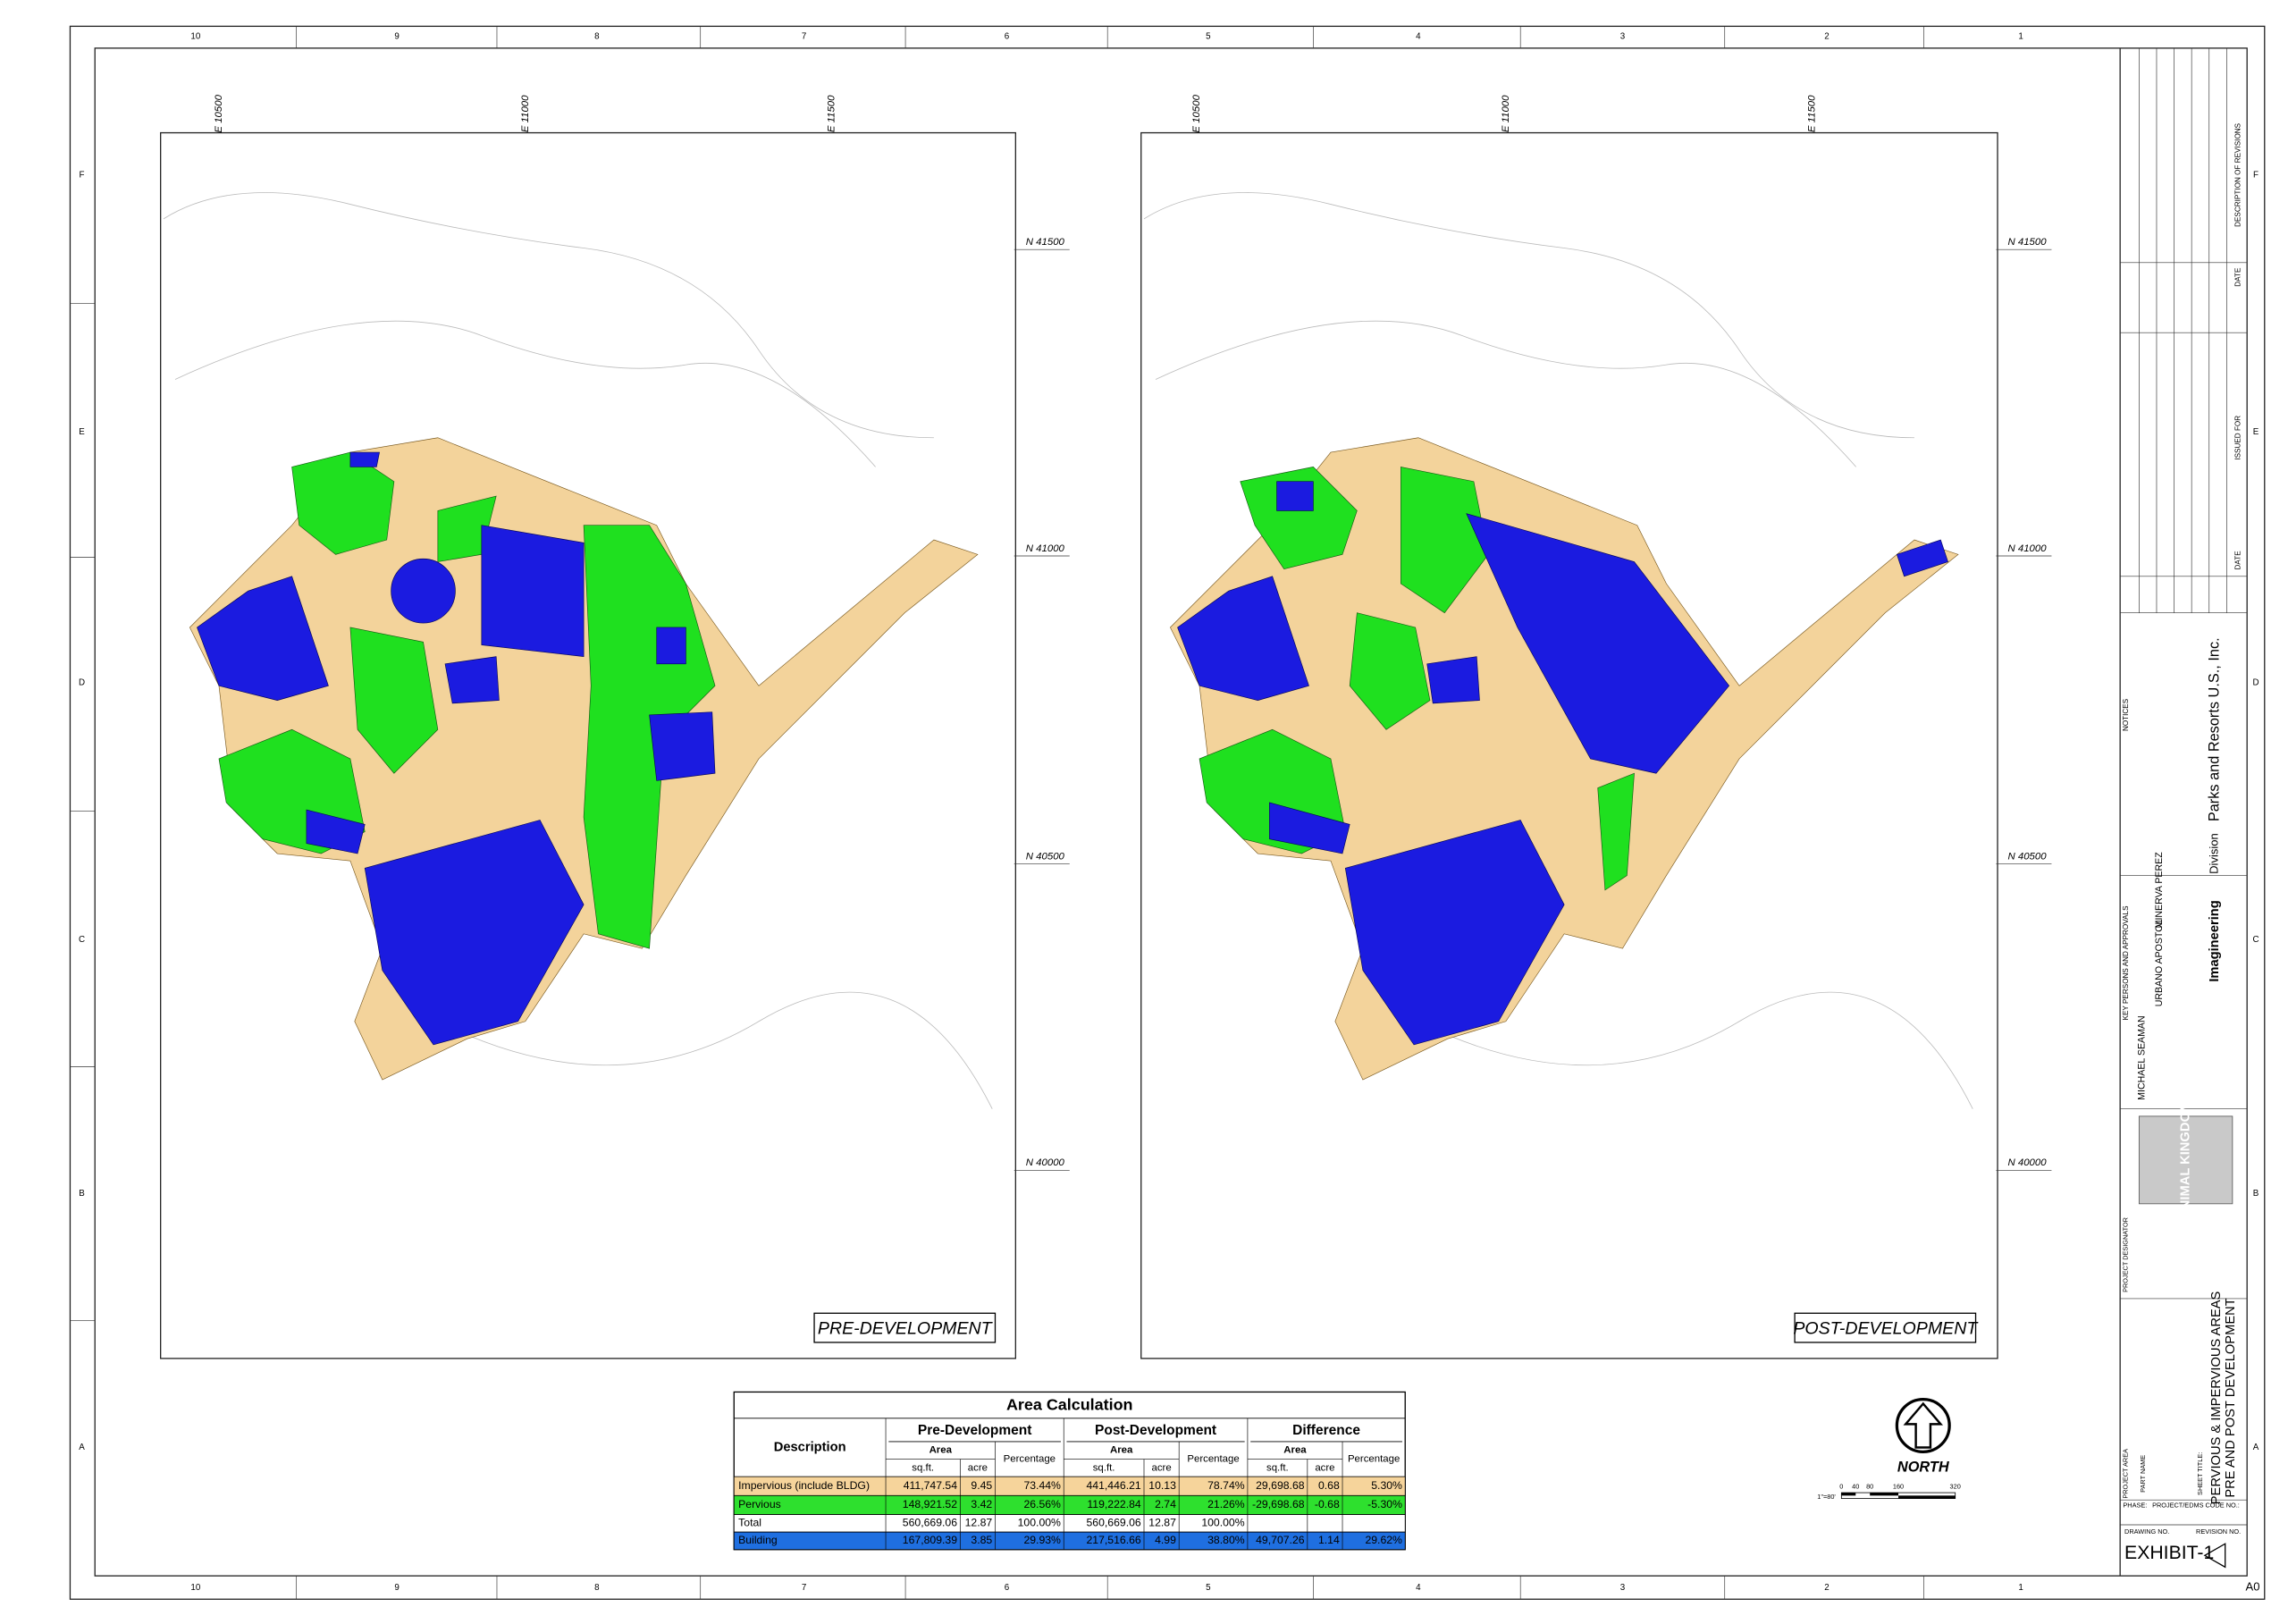 The height and width of the screenshot is (1624, 2288). I want to click on tb-person: URBANO APOSTOL, so click(2160, 963).